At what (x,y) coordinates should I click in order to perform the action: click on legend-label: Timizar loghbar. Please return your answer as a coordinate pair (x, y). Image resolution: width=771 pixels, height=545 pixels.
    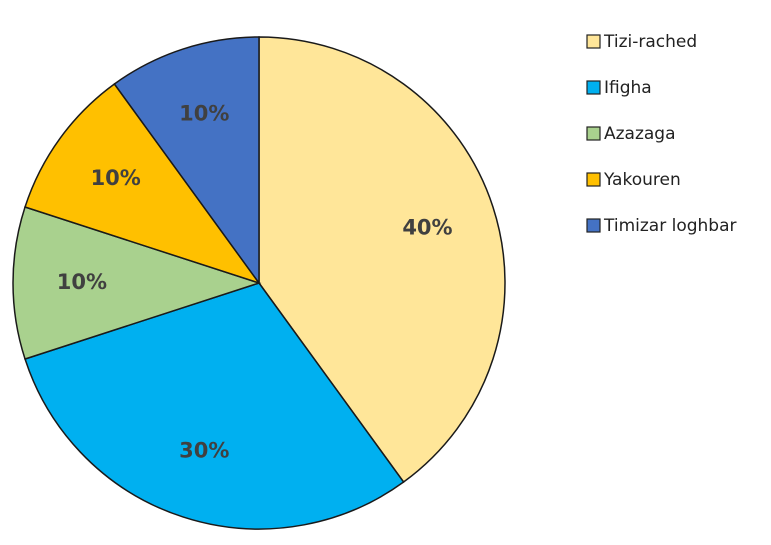
    Looking at the image, I should click on (670, 226).